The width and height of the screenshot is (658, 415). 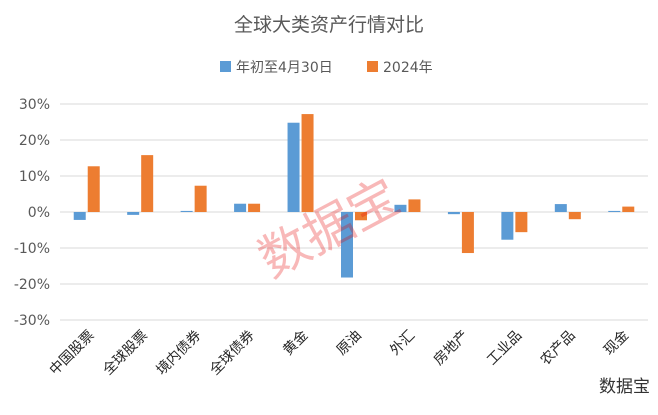 What do you see at coordinates (624, 387) in the screenshot?
I see `watermark-corner: 数据宝` at bounding box center [624, 387].